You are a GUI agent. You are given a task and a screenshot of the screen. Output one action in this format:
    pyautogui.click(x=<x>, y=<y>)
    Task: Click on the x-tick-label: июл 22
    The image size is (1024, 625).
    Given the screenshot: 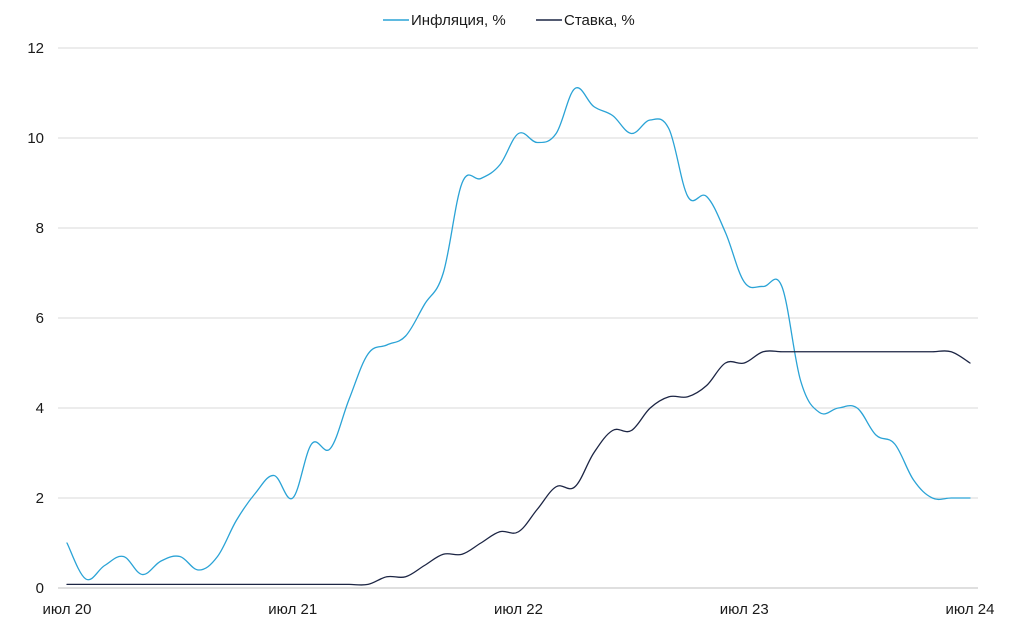 What is the action you would take?
    pyautogui.click(x=518, y=609)
    